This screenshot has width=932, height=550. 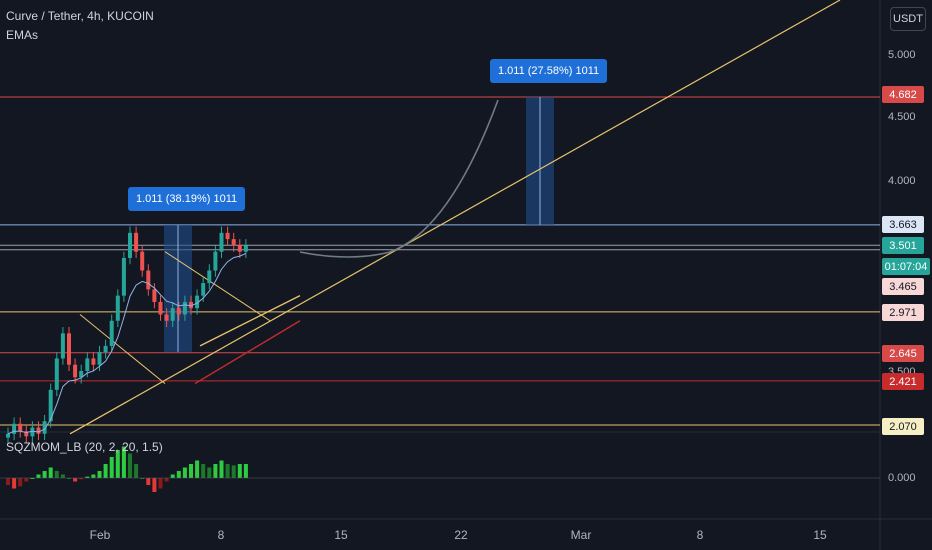 I want to click on momentum-zero-label: 0.000, so click(x=902, y=478).